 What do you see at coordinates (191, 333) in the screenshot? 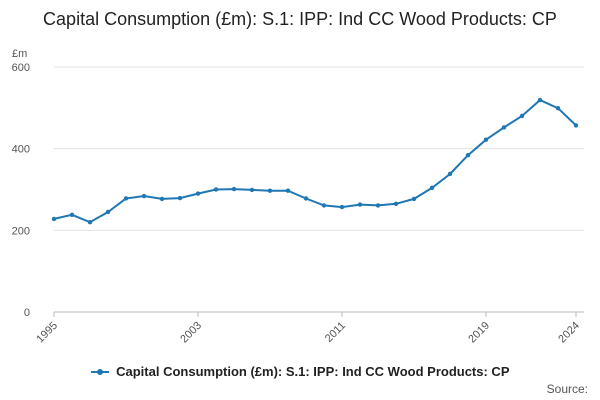
I see `x-tick-label: 2003` at bounding box center [191, 333].